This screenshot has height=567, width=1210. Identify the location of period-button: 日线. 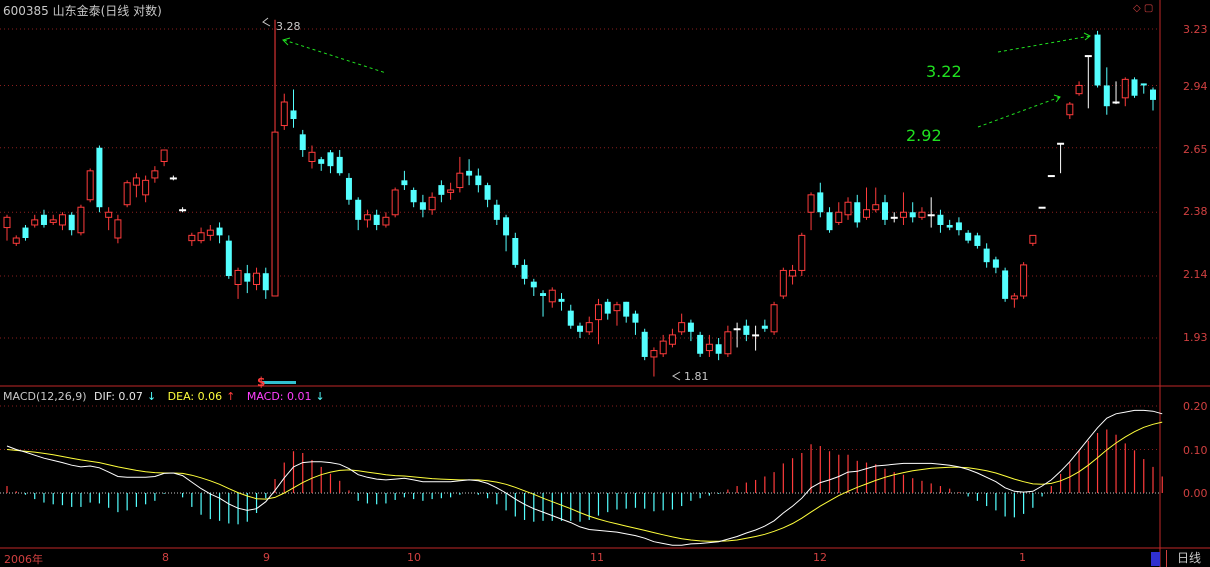
(1188, 558).